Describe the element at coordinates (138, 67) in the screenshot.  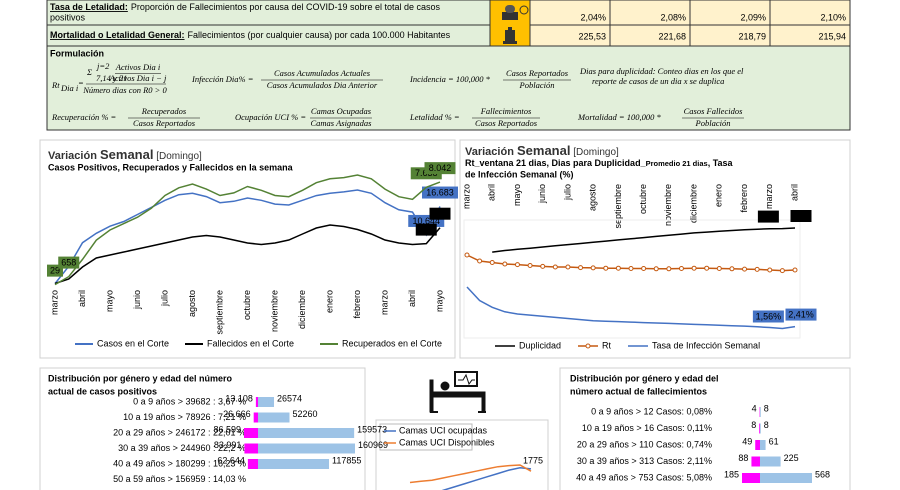
I see `formula-text: Activos Dia i` at that location.